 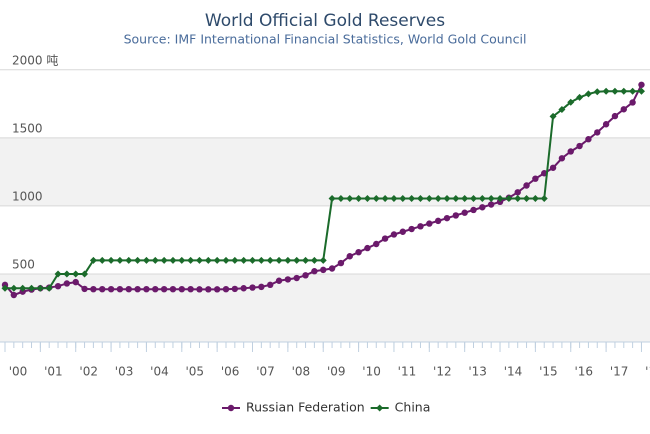 What do you see at coordinates (265, 372) in the screenshot?
I see `x-tick-label: '07` at bounding box center [265, 372].